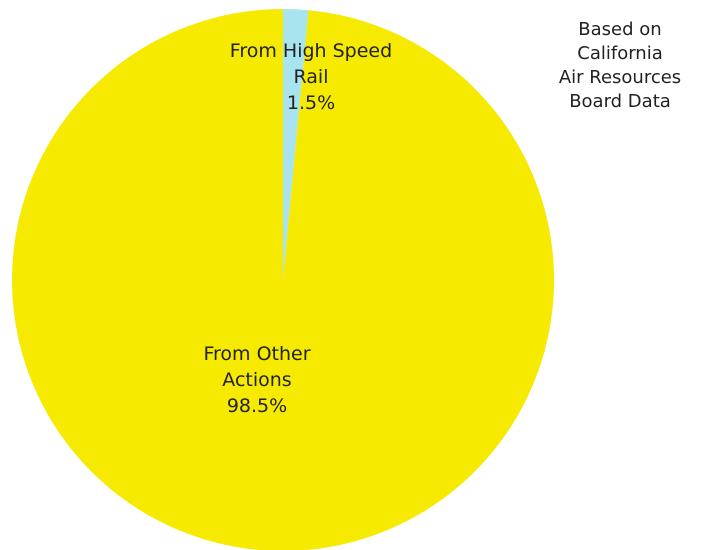 Image resolution: width=701 pixels, height=550 pixels. Describe the element at coordinates (296, 144) in the screenshot. I see `pie-slice` at that location.